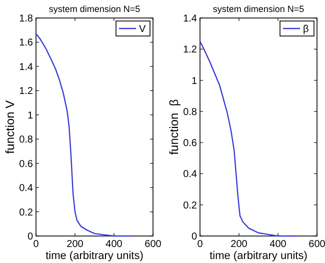 Image resolution: width=325 pixels, height=263 pixels. What do you see at coordinates (306, 29) in the screenshot?
I see `legend-label: β` at bounding box center [306, 29].